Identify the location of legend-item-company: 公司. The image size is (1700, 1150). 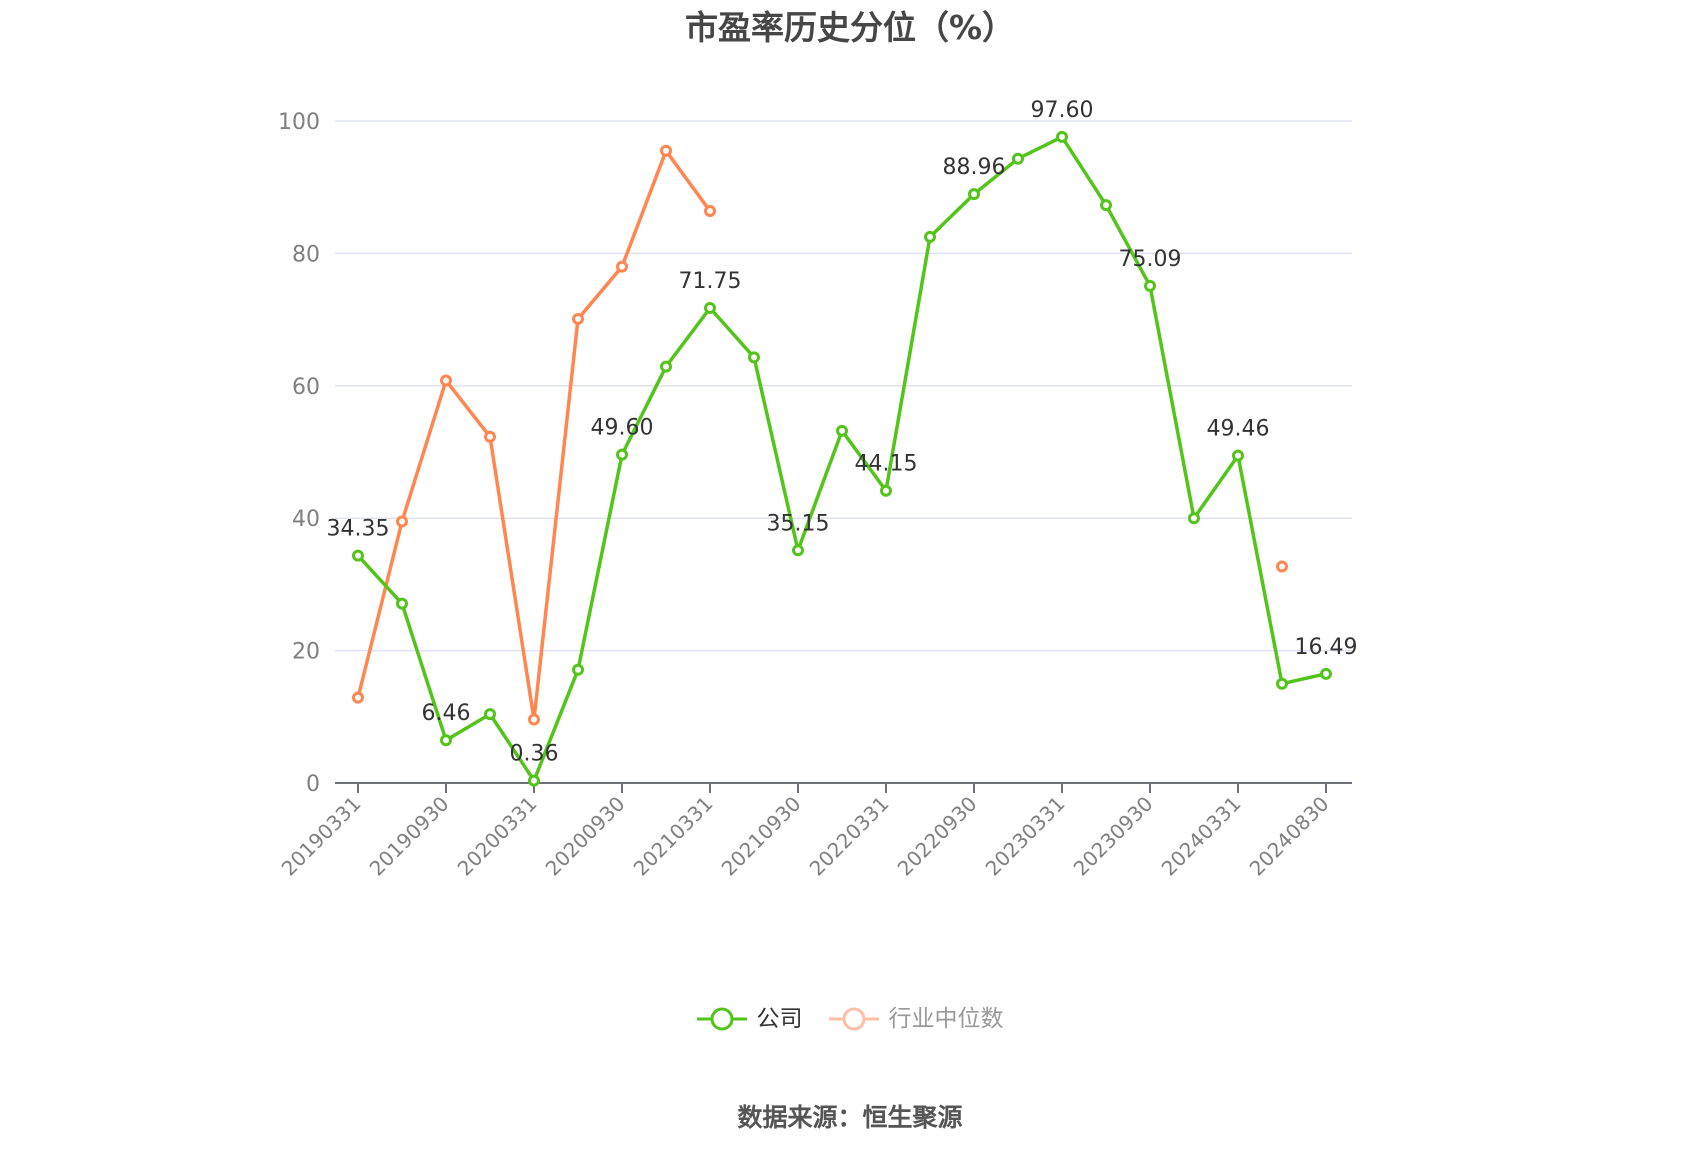
(749, 1019).